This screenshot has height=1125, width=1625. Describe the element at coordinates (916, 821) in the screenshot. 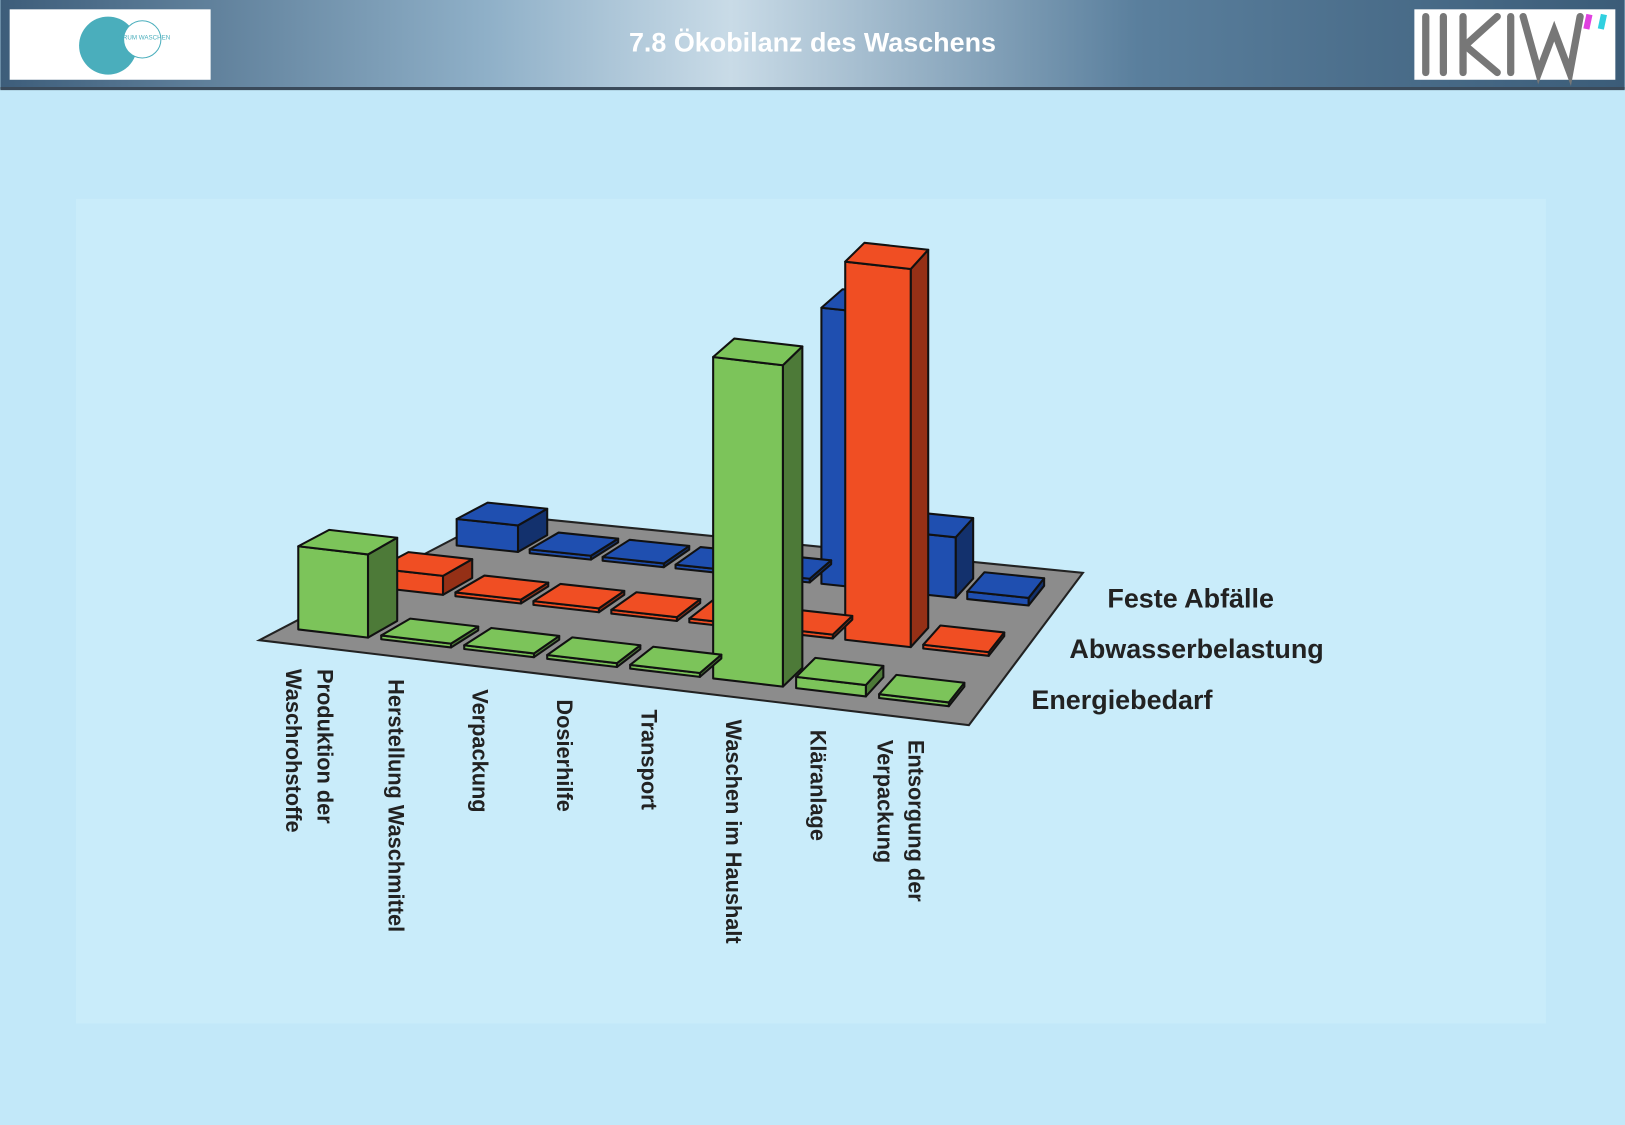

I see `x-tick-line: Entsorgung der` at that location.